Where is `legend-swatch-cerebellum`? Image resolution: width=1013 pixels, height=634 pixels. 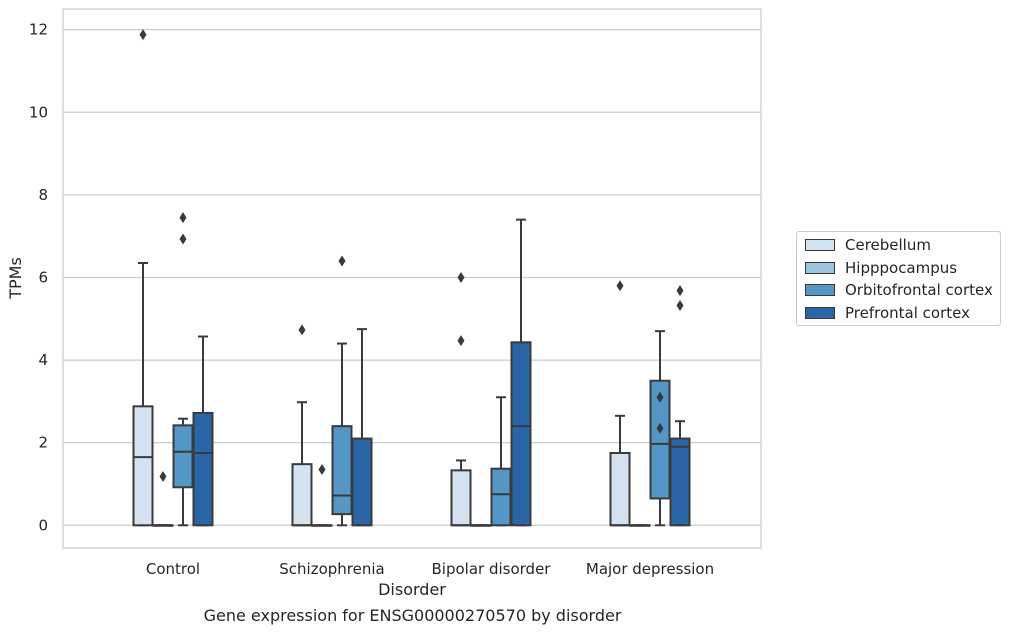
legend-swatch-cerebellum is located at coordinates (820, 245).